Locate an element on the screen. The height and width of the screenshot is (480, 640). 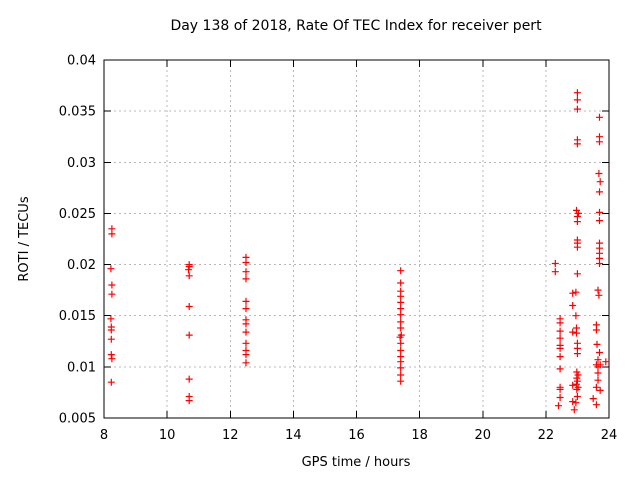
y-tick-label: 0.035 is located at coordinates (77, 112).